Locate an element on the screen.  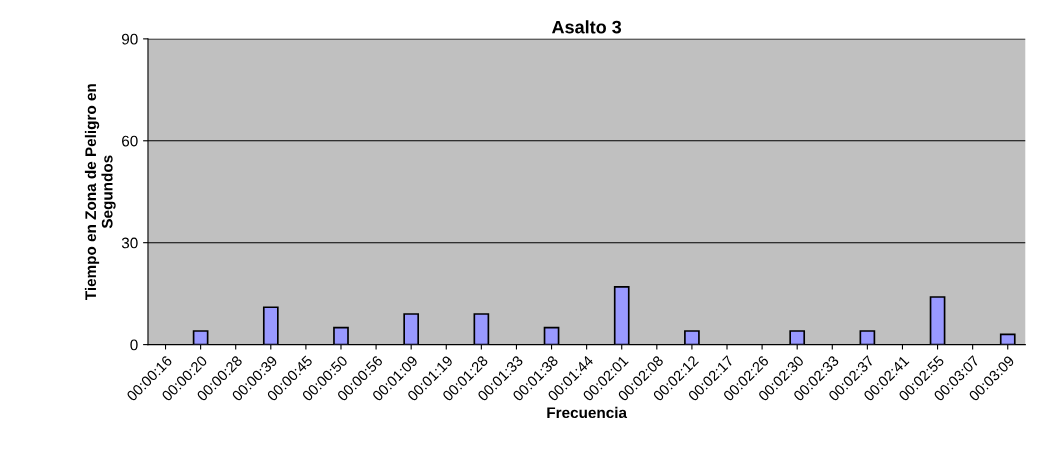
chart-title: Asalto 3 is located at coordinates (586, 27).